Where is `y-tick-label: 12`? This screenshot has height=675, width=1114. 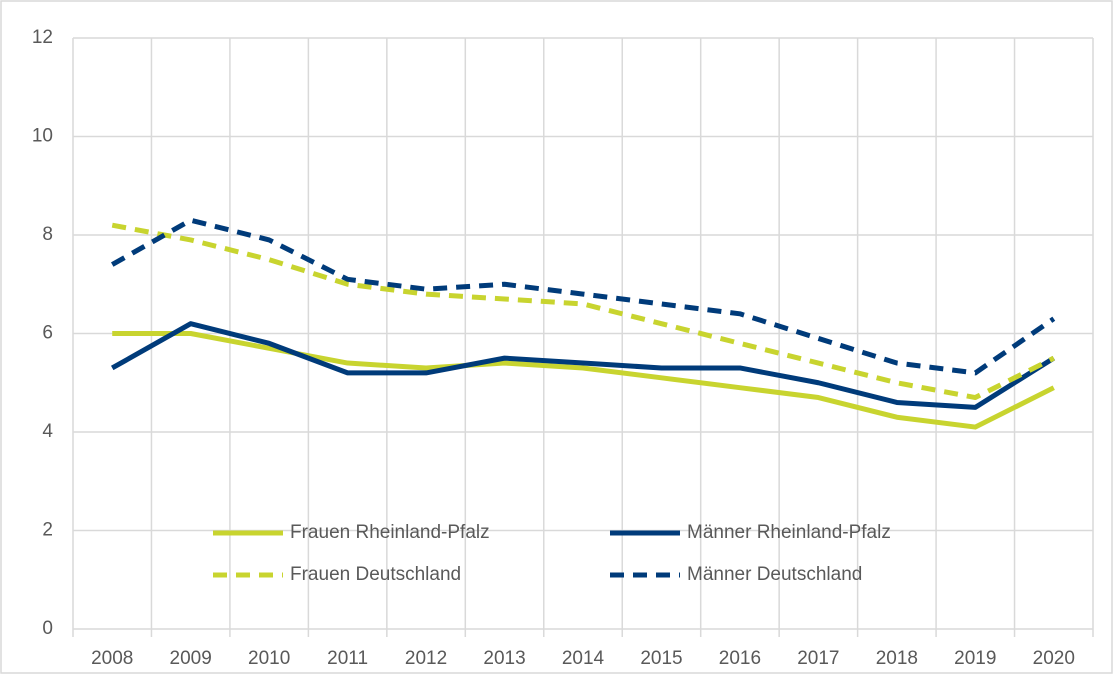 y-tick-label: 12 is located at coordinates (42, 37).